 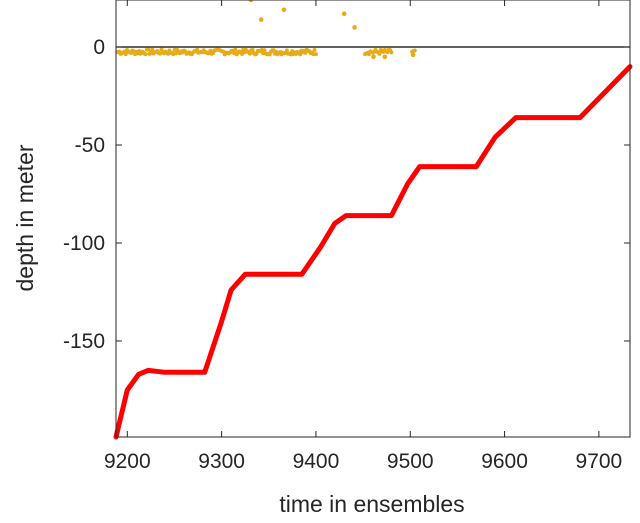 What do you see at coordinates (99, 47) in the screenshot?
I see `y-tick-label: 0` at bounding box center [99, 47].